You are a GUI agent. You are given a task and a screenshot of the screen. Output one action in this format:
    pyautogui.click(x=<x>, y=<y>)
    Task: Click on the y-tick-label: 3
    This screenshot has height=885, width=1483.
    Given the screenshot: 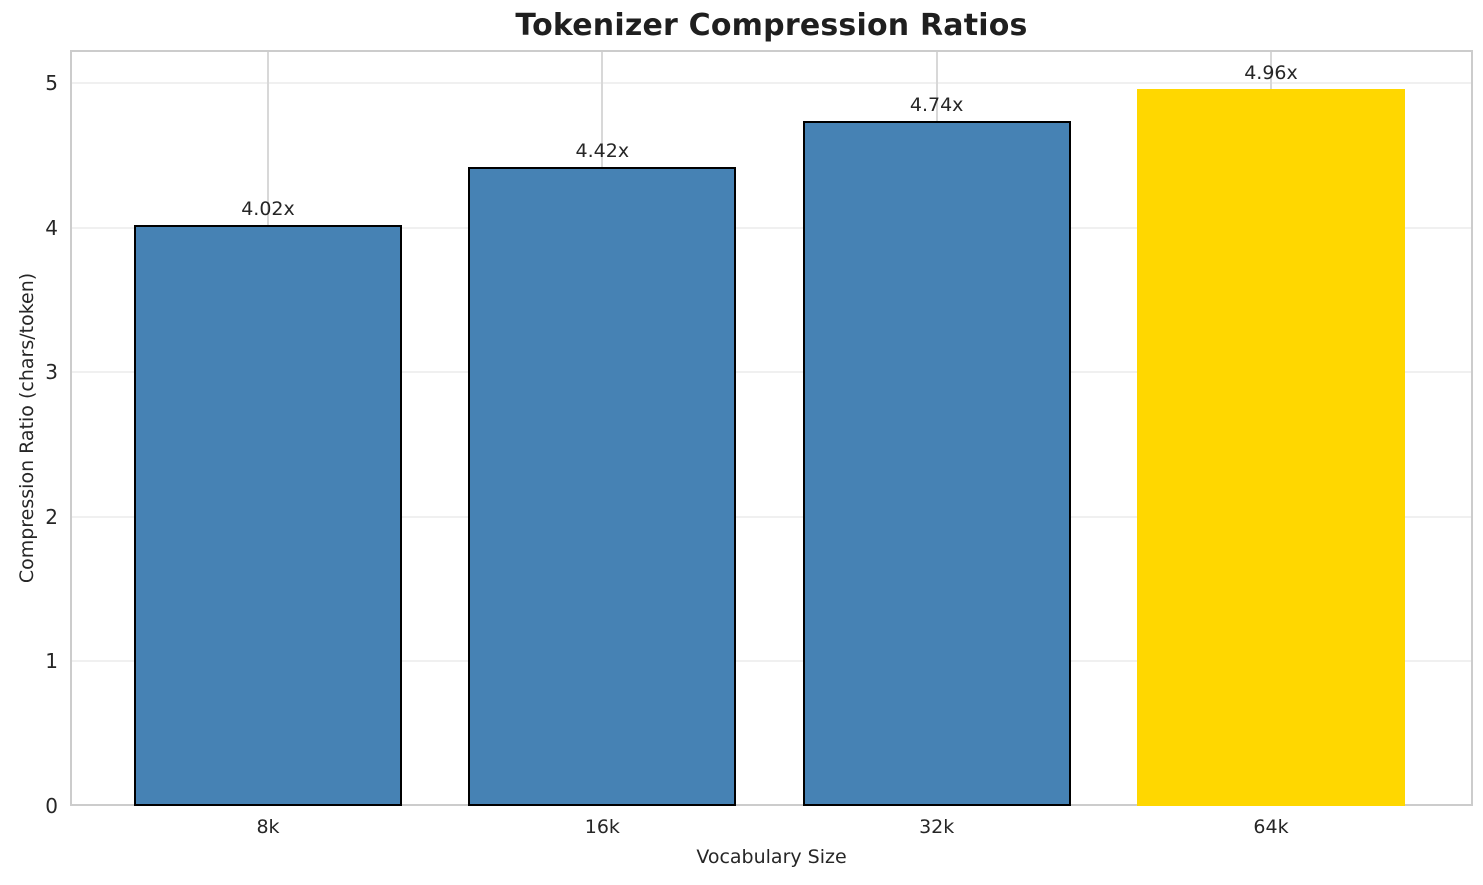 What is the action you would take?
    pyautogui.click(x=51, y=372)
    